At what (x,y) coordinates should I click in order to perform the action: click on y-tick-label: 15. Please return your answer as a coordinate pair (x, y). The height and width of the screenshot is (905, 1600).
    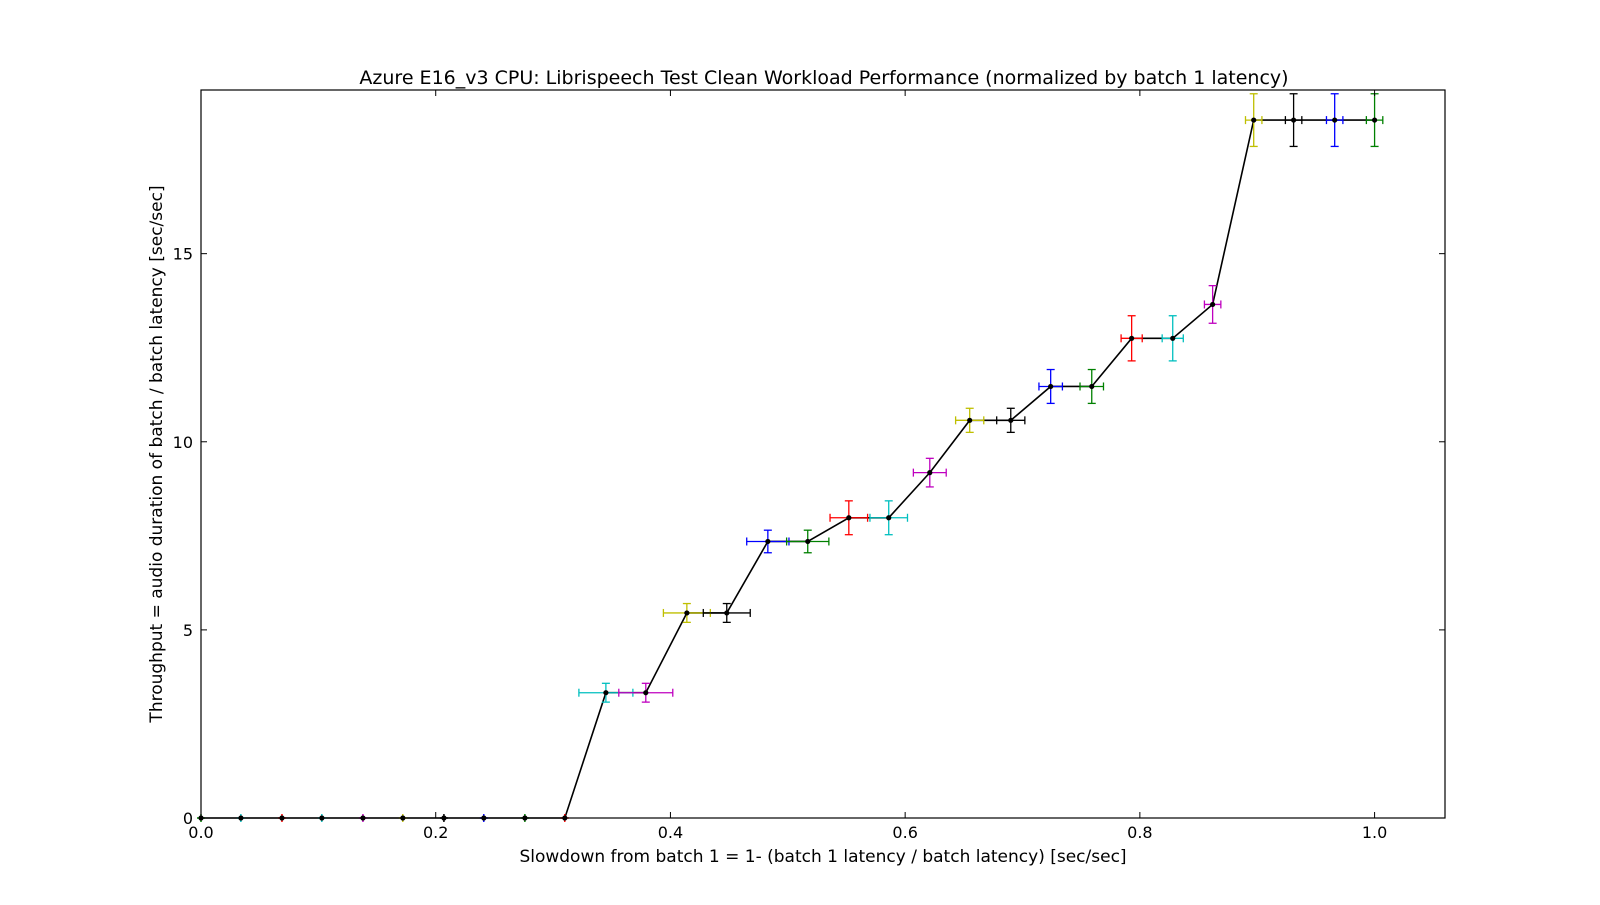
    Looking at the image, I should click on (183, 254).